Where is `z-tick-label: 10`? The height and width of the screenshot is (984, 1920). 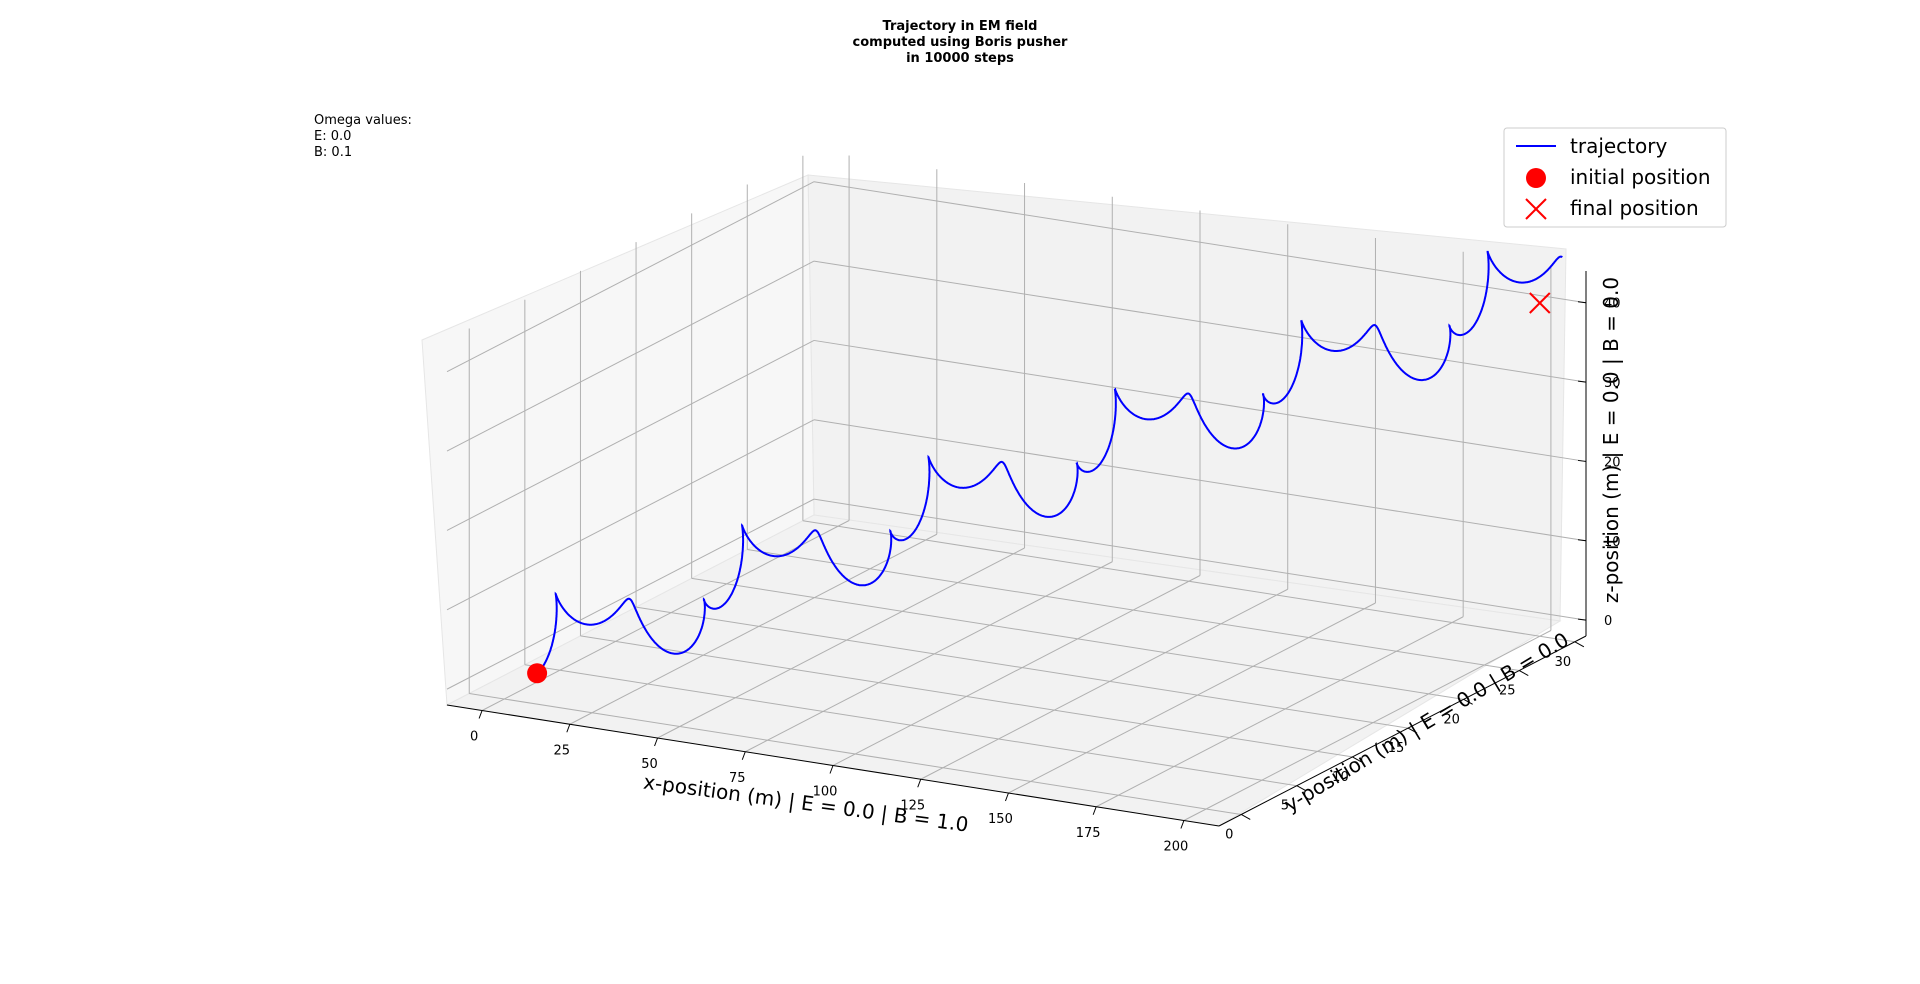
z-tick-label: 10 is located at coordinates (1612, 542).